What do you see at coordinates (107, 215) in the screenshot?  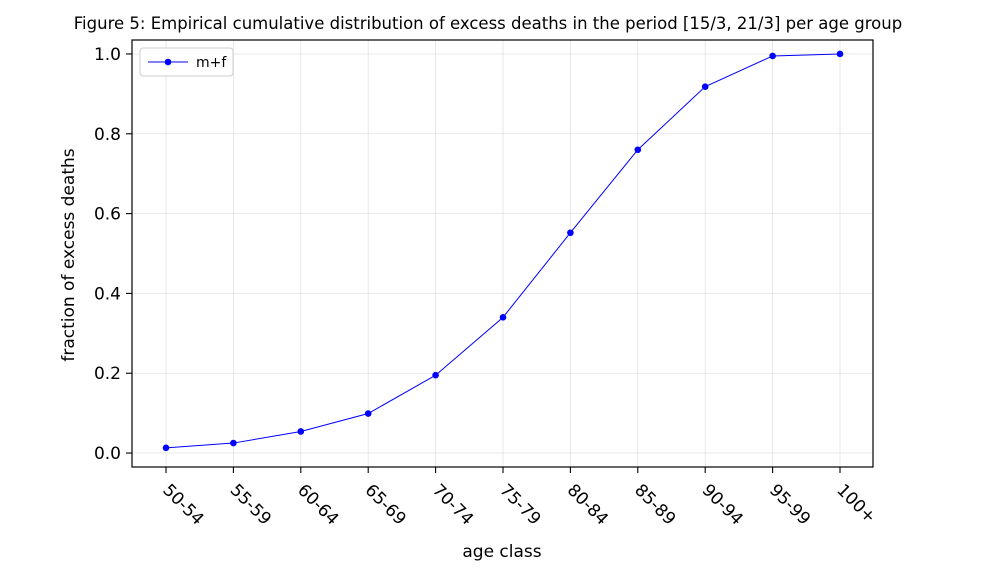 I see `y-tick-label: 0.6` at bounding box center [107, 215].